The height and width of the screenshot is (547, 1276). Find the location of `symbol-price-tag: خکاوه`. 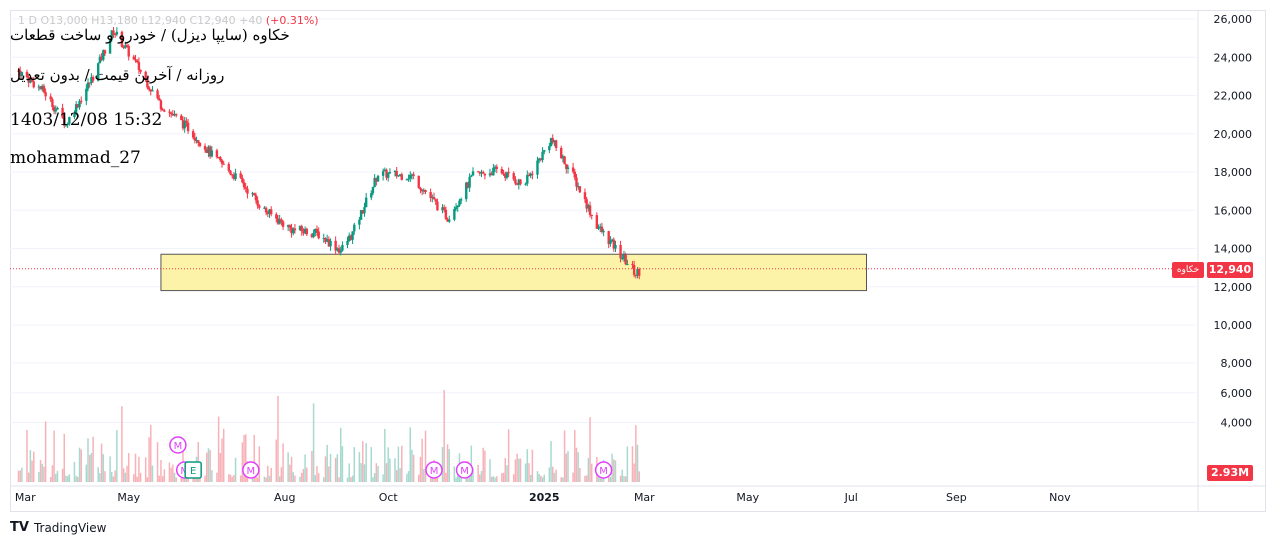

symbol-price-tag: خکاوه is located at coordinates (1188, 270).